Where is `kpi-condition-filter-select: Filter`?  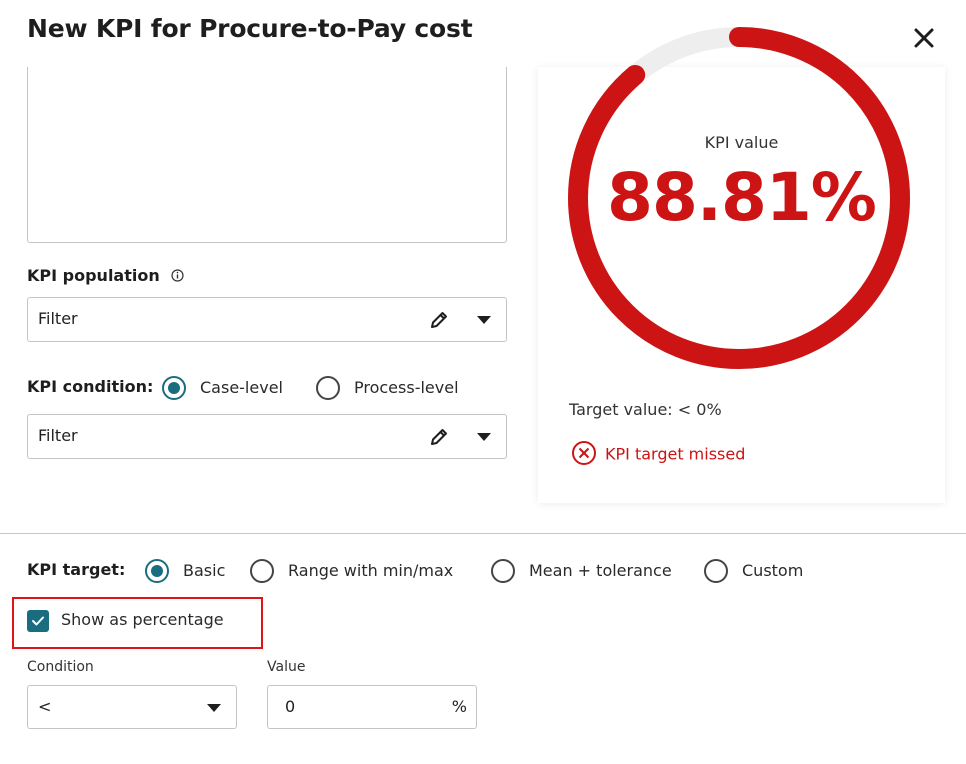 kpi-condition-filter-select: Filter is located at coordinates (267, 436).